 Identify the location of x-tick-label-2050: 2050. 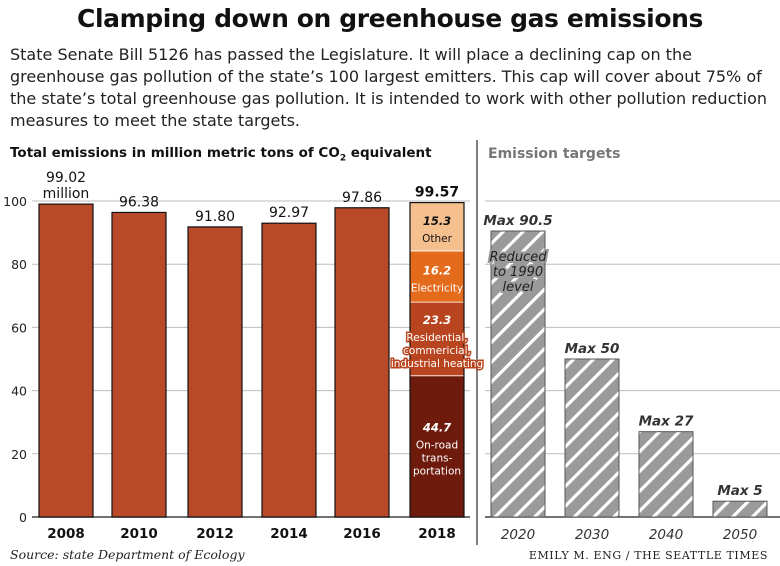
(740, 535).